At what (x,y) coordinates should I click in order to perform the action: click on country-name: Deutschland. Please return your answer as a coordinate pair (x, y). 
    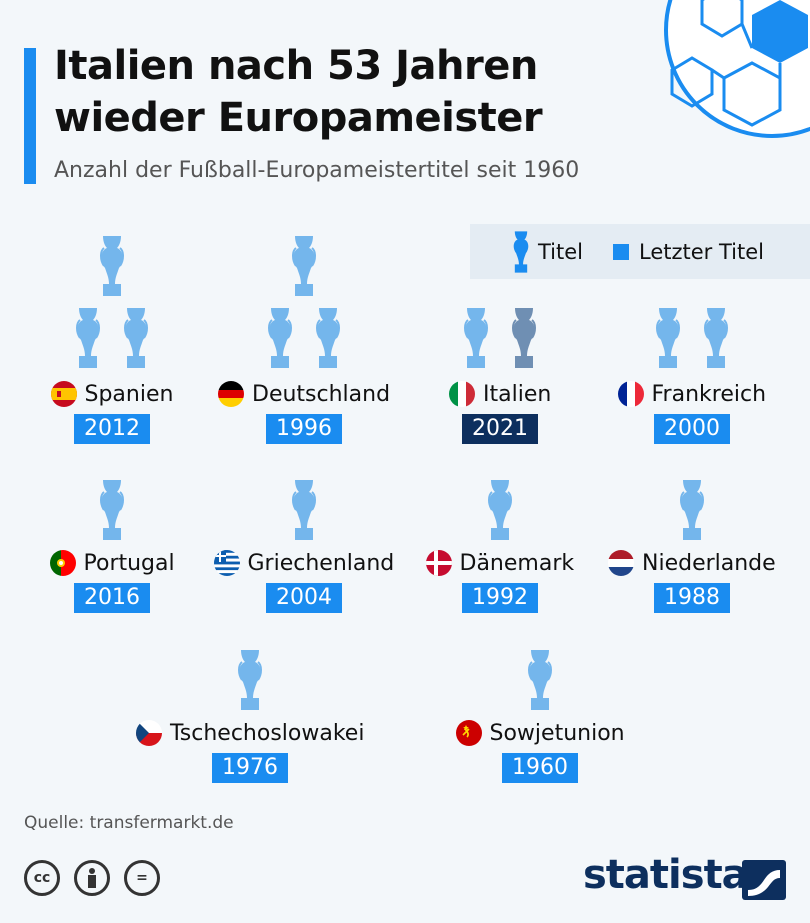
    Looking at the image, I should click on (321, 394).